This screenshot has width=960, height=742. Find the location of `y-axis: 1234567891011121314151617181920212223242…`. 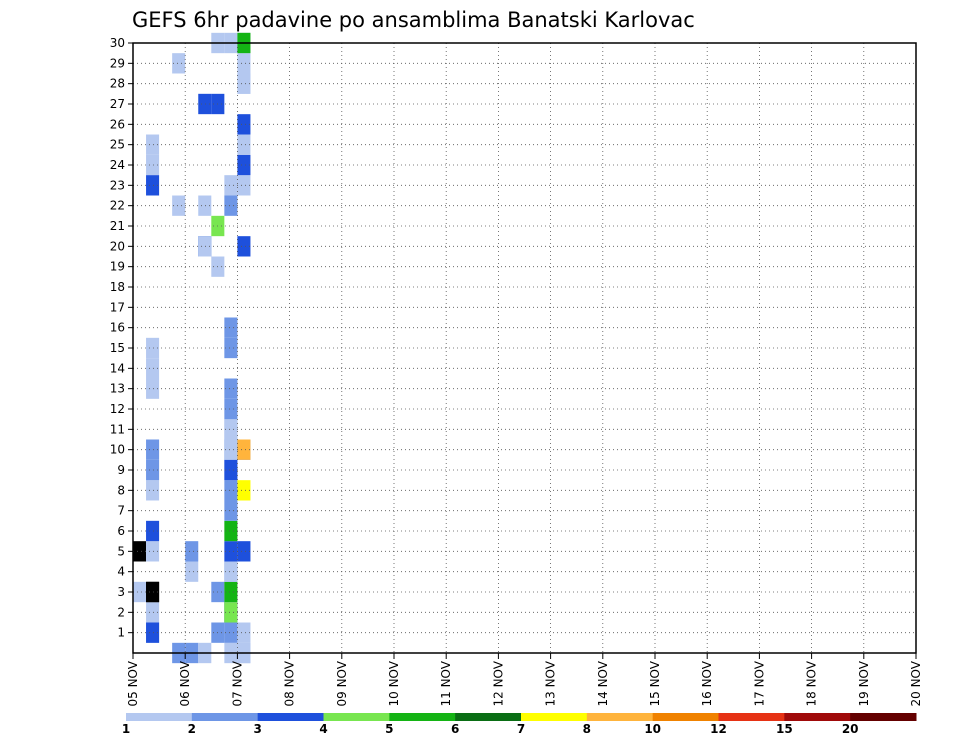

y-axis: 1234567891011121314151617181920212223242… is located at coordinates (121, 338).